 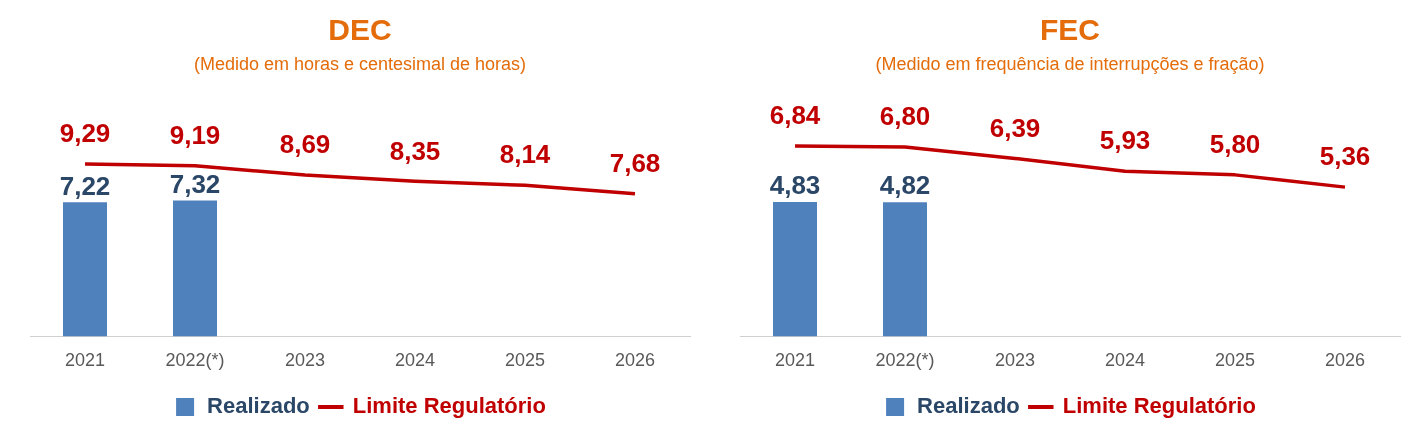 What do you see at coordinates (415, 150) in the screenshot?
I see `data-label: 8,35` at bounding box center [415, 150].